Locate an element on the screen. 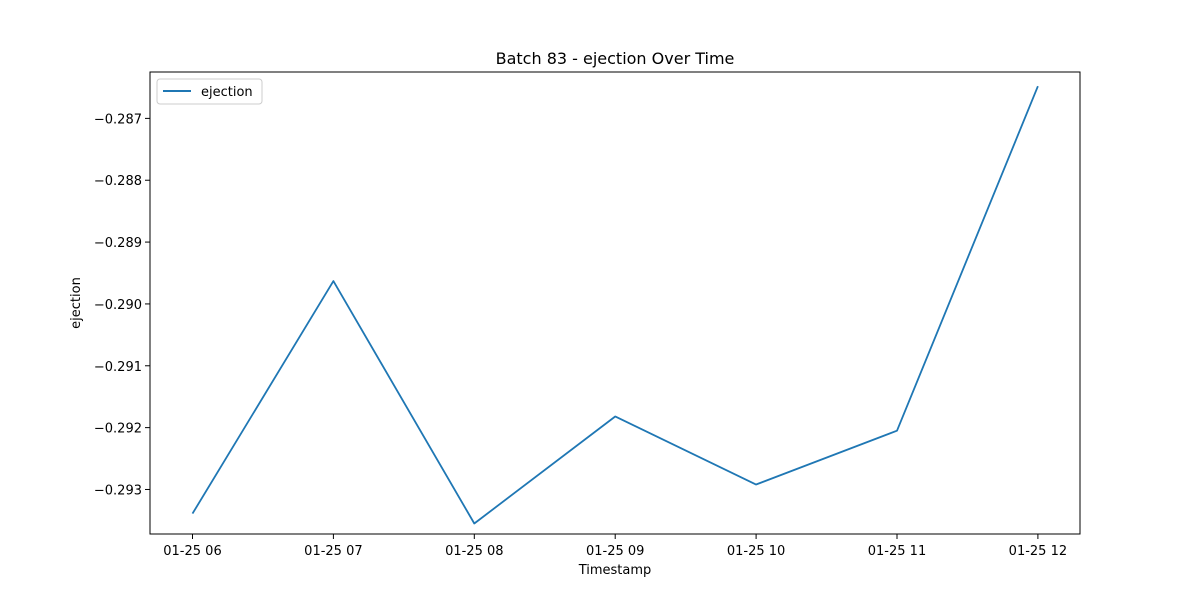 The height and width of the screenshot is (600, 1200). y-axis-label: ejection is located at coordinates (76, 303).